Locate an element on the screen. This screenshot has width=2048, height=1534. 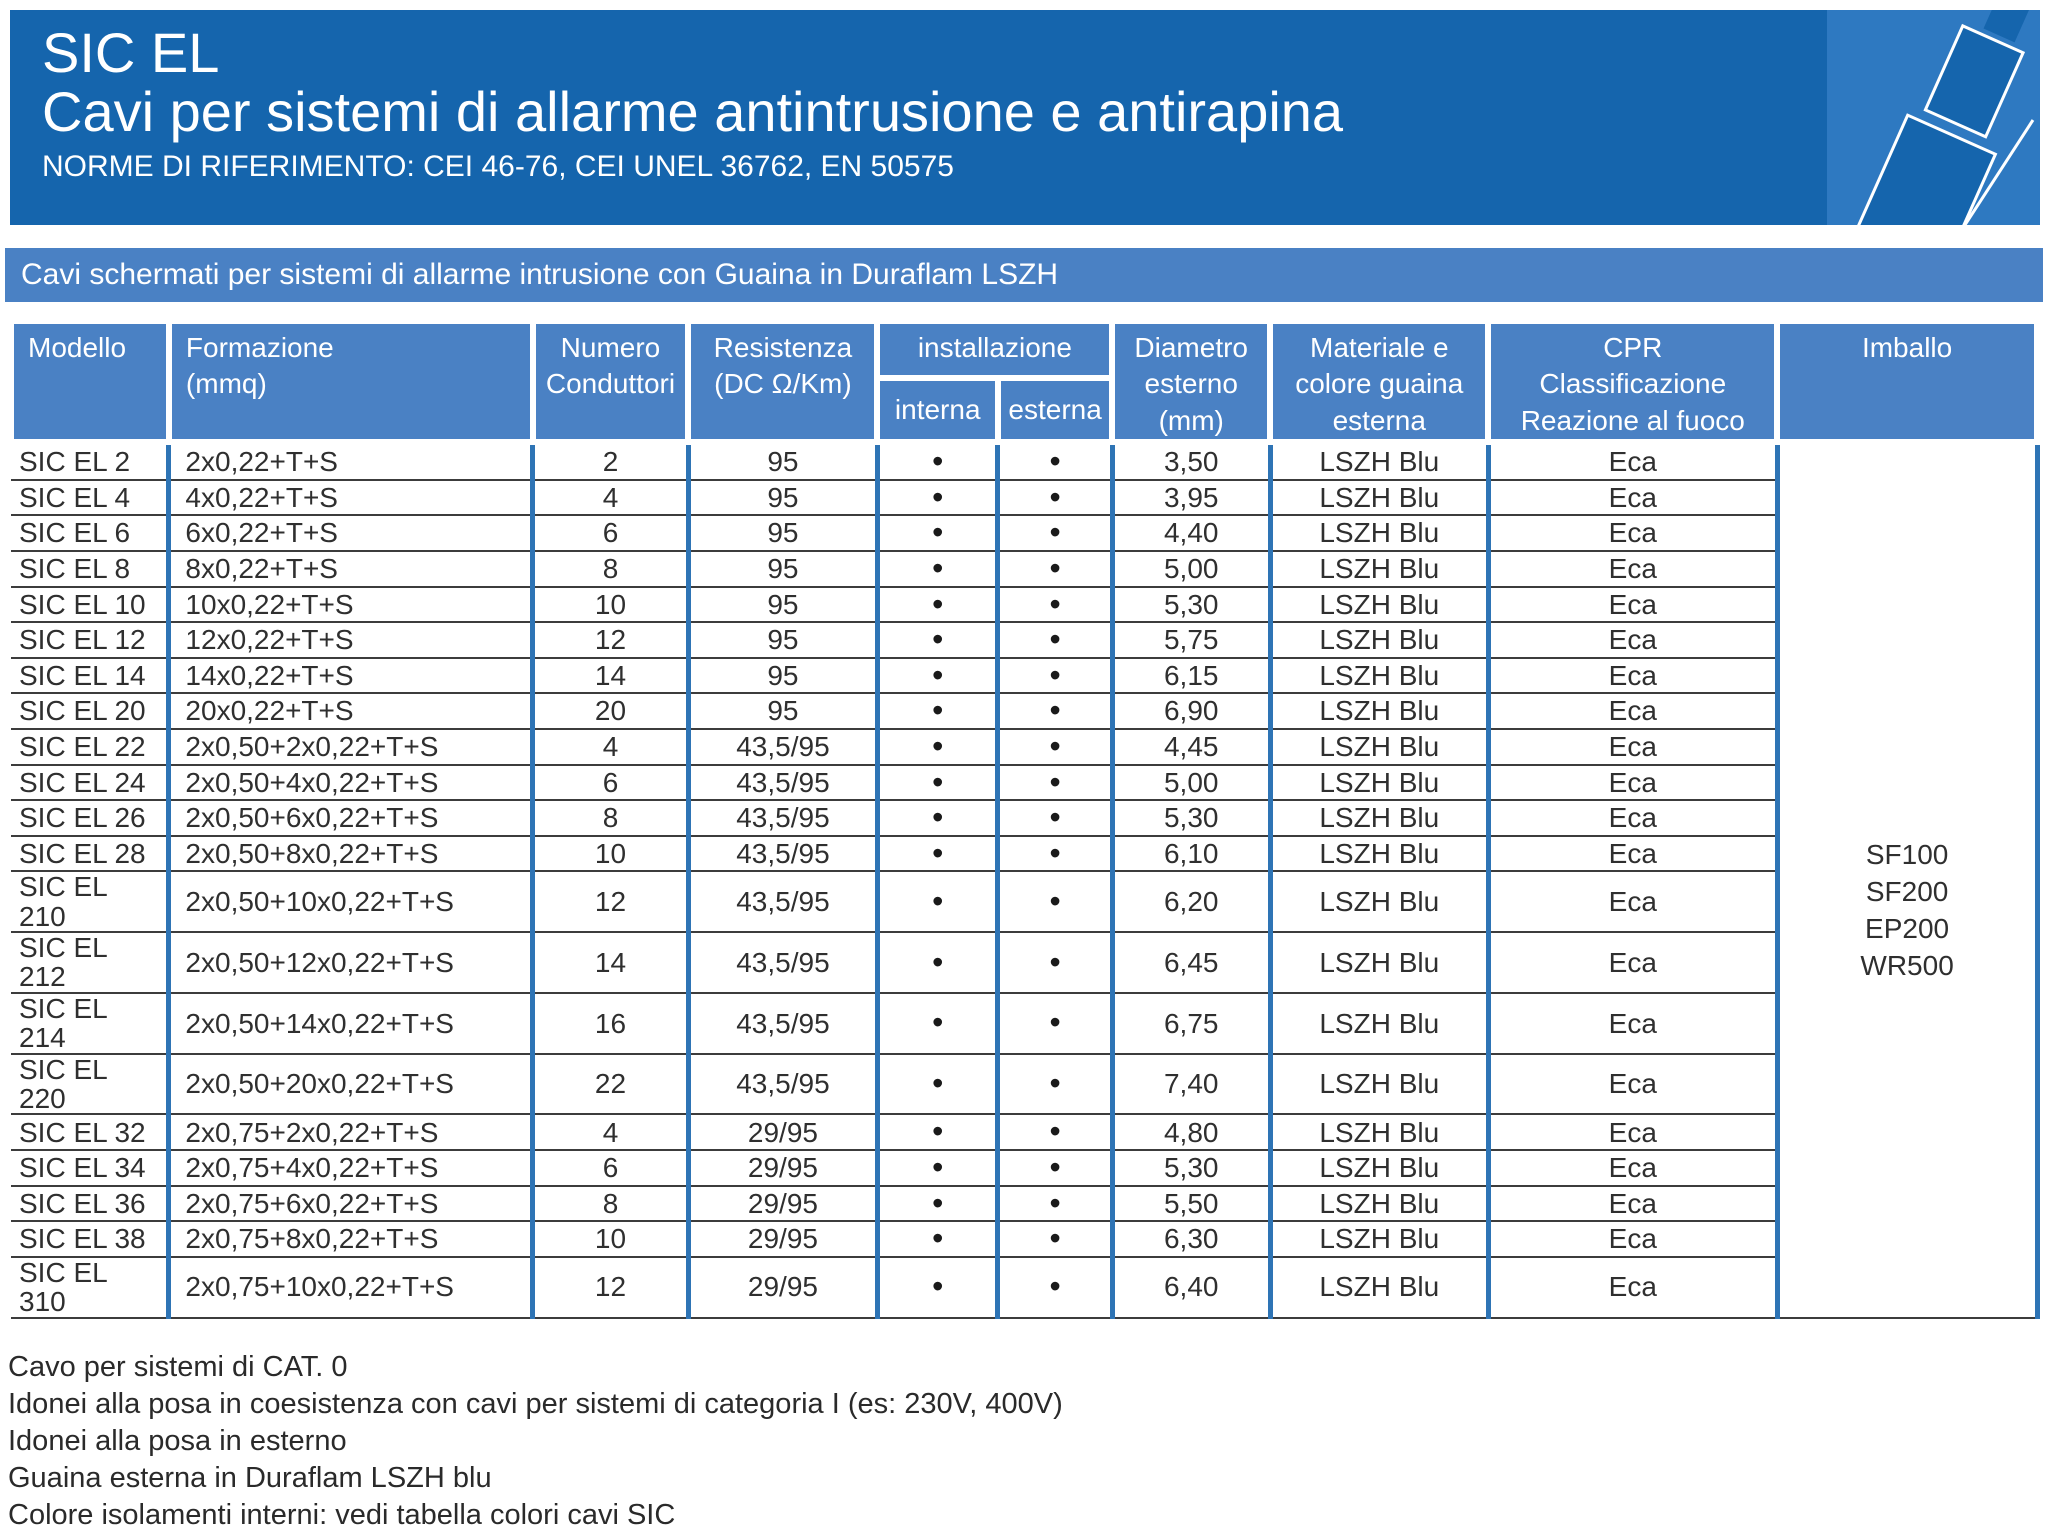
footnote-line: Cavo per sistemi di CAT. 0 is located at coordinates (178, 1366).